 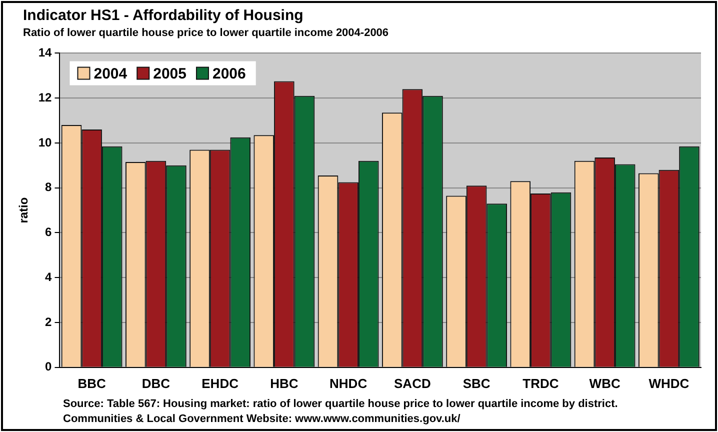 What do you see at coordinates (605, 383) in the screenshot?
I see `x-tick-label: WBC` at bounding box center [605, 383].